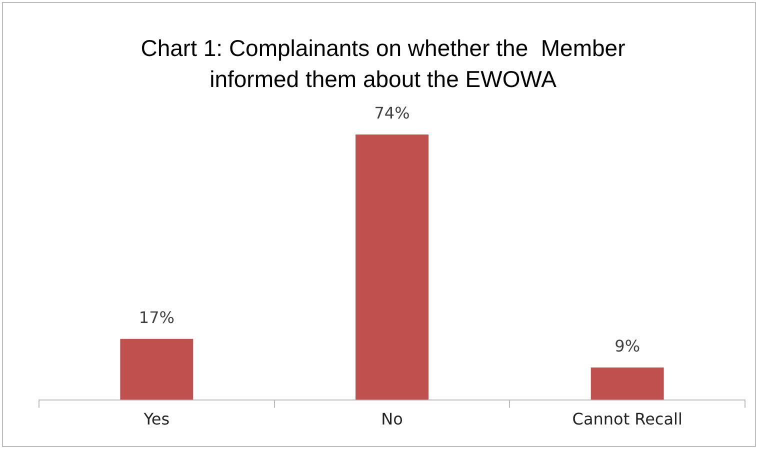  What do you see at coordinates (627, 419) in the screenshot?
I see `x-tick-label: Cannot Recall` at bounding box center [627, 419].